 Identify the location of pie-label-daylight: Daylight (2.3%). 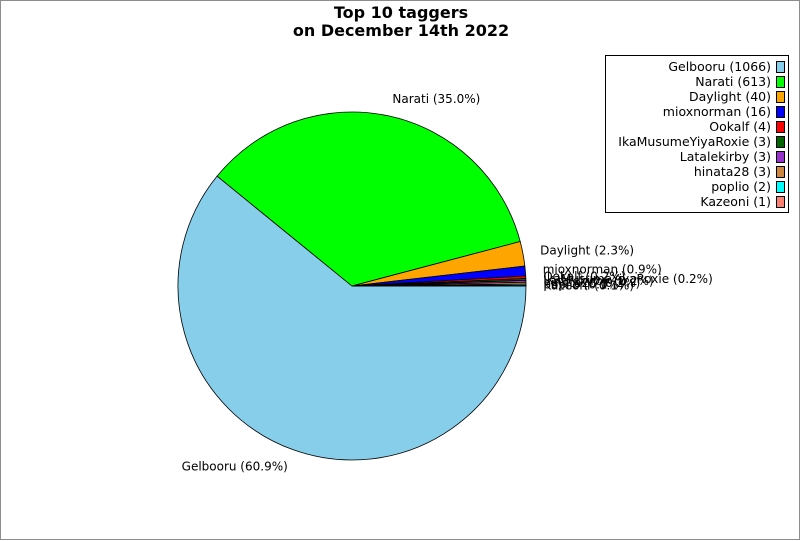
(587, 251).